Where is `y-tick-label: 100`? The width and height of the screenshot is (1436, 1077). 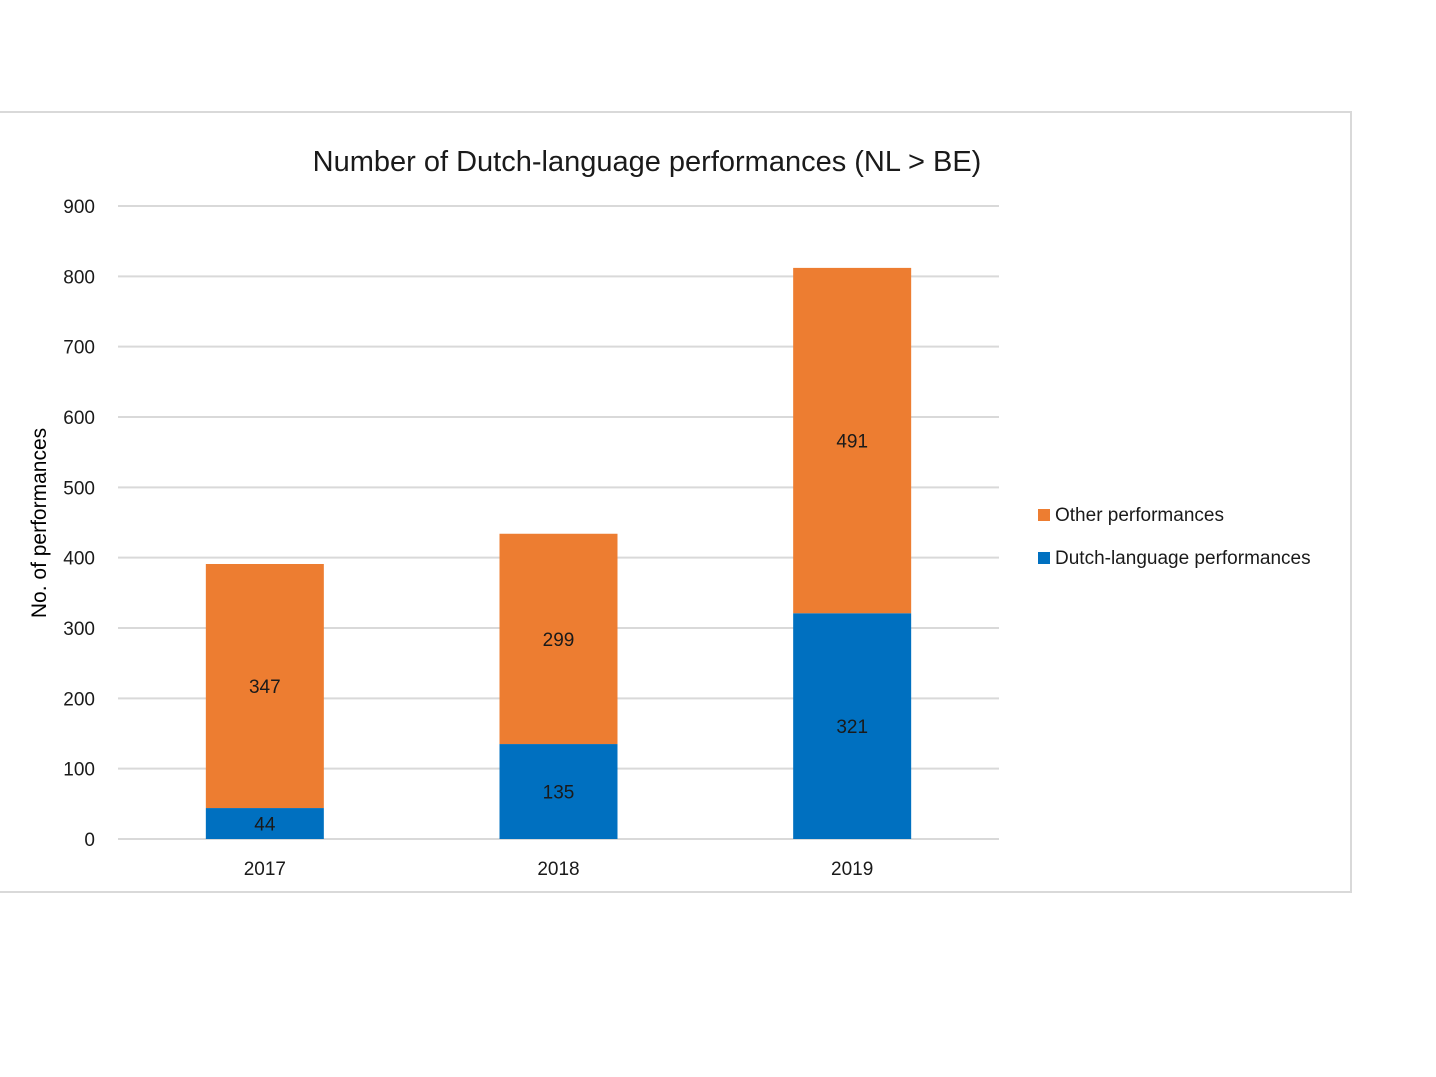 y-tick-label: 100 is located at coordinates (79, 770).